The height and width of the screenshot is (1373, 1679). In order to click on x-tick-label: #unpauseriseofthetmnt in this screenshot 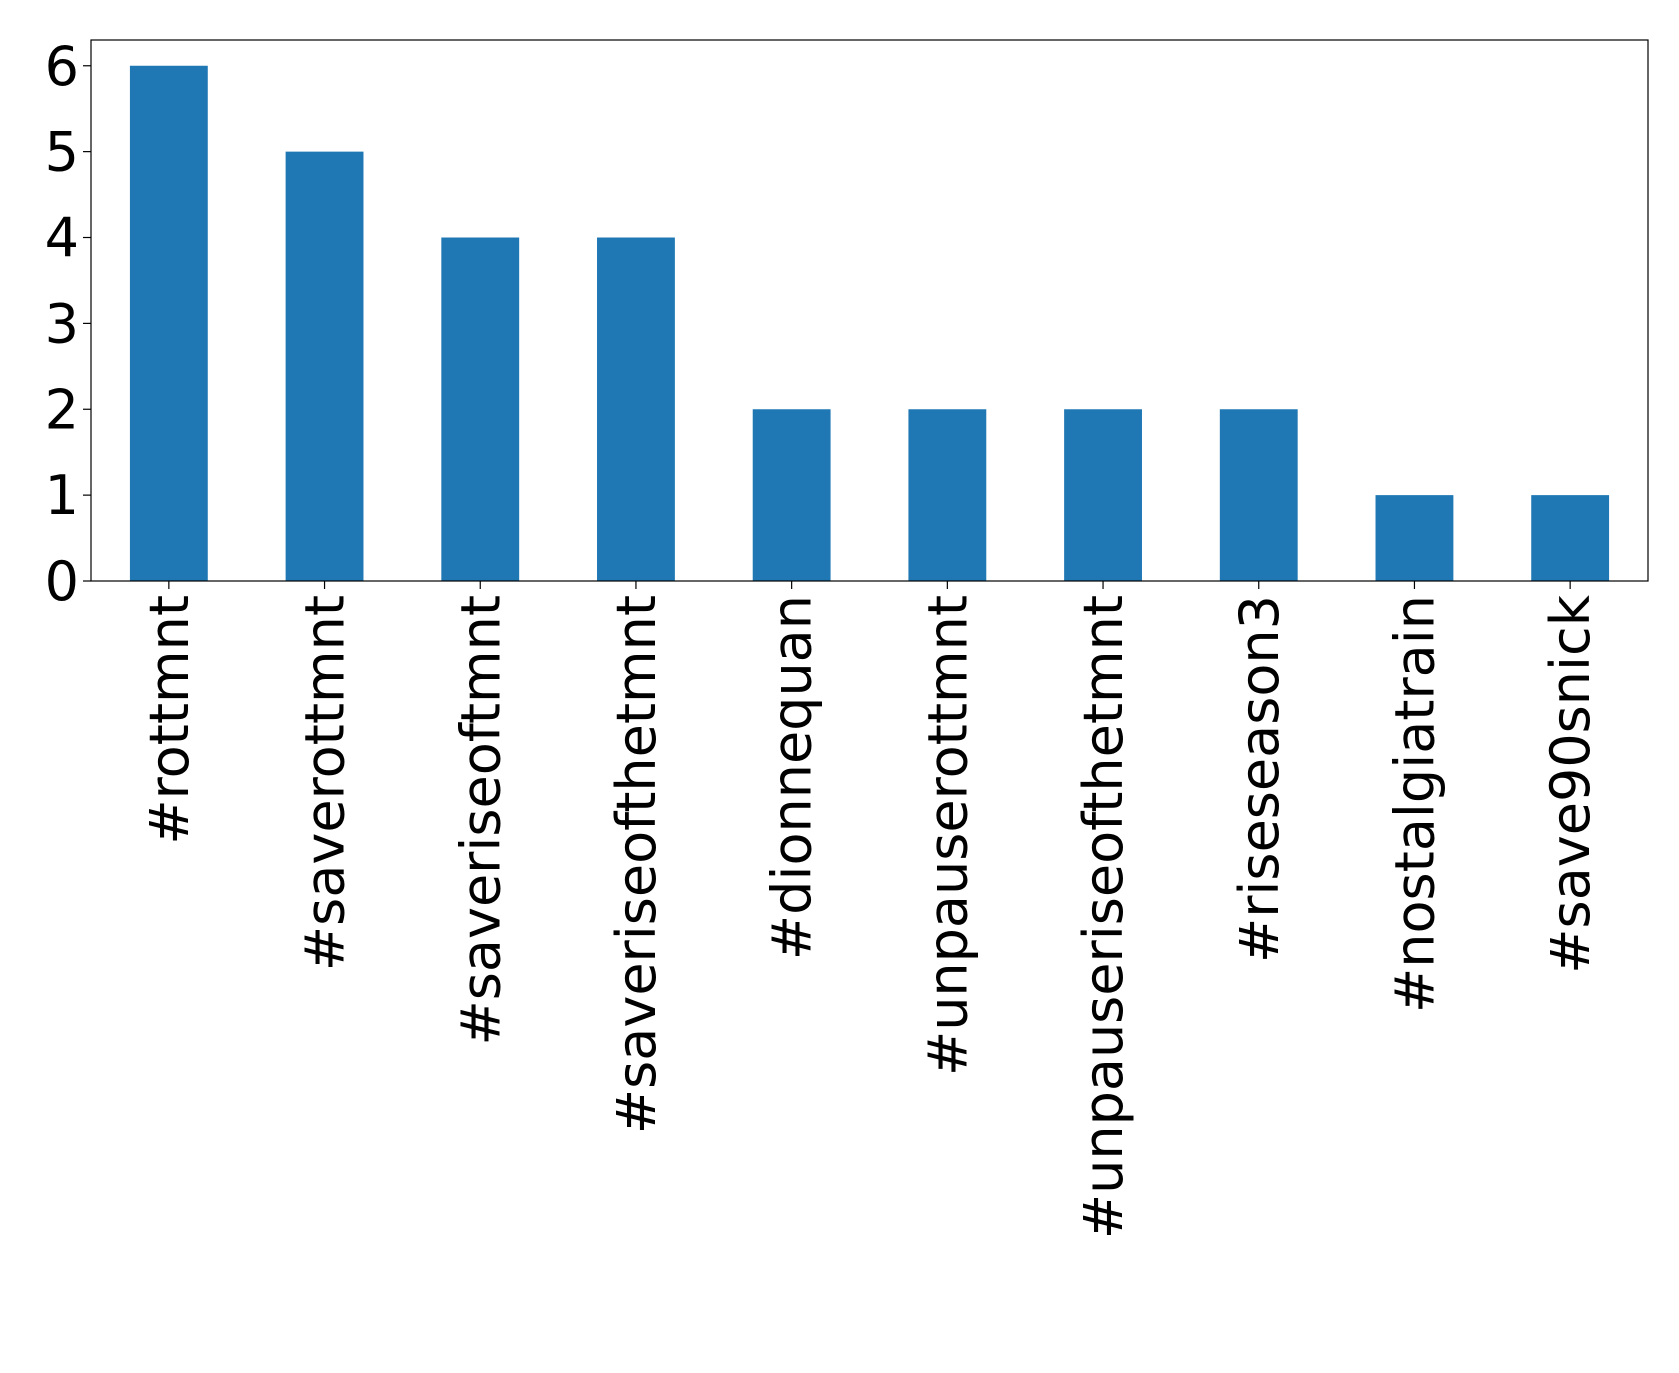, I will do `click(1103, 917)`.